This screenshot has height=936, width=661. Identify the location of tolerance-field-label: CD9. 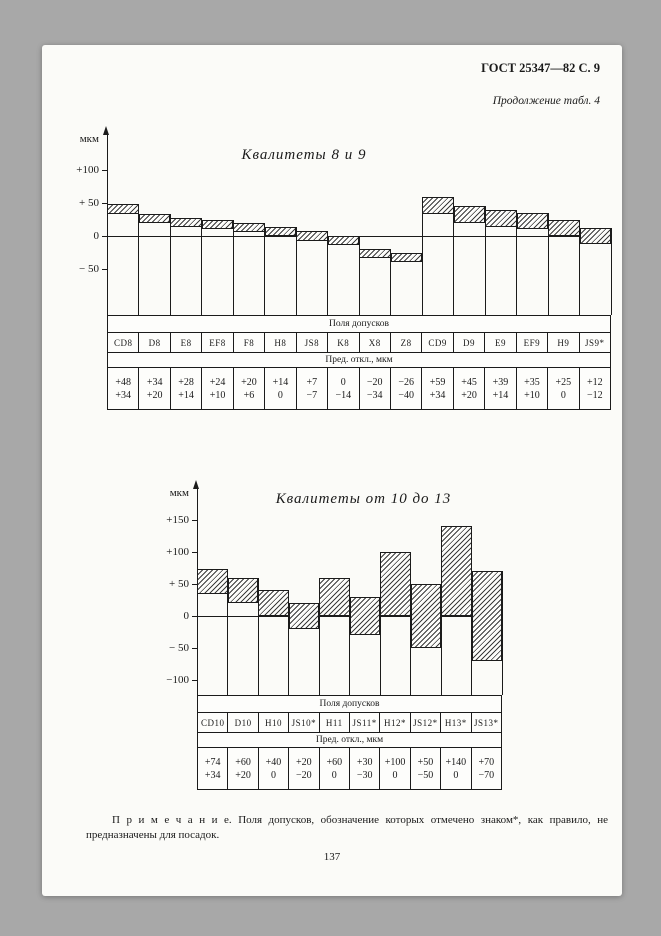
(437, 342).